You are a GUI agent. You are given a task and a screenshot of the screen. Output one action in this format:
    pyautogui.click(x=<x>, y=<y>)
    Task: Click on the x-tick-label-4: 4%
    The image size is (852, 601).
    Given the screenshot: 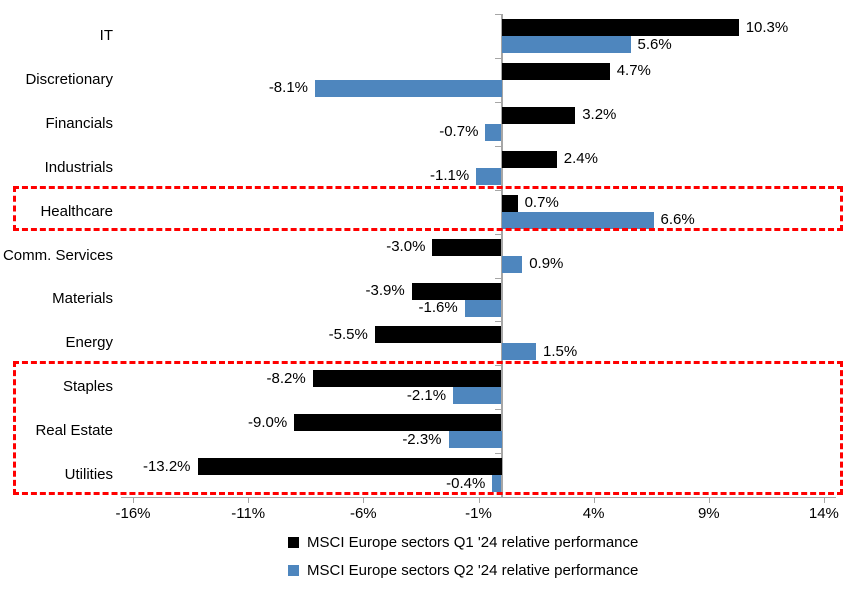 What is the action you would take?
    pyautogui.click(x=593, y=513)
    